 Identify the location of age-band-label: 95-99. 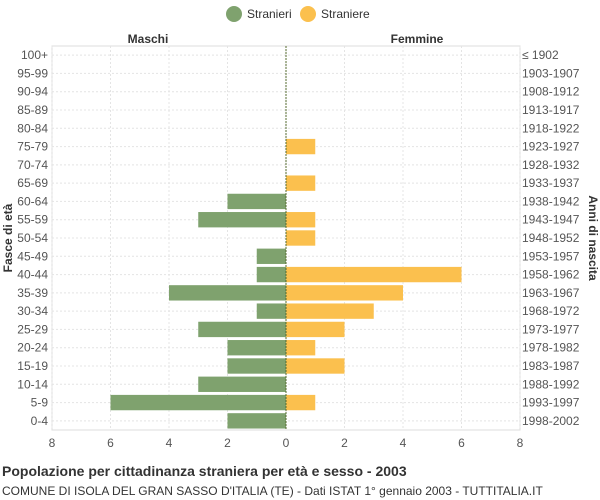
(32, 73).